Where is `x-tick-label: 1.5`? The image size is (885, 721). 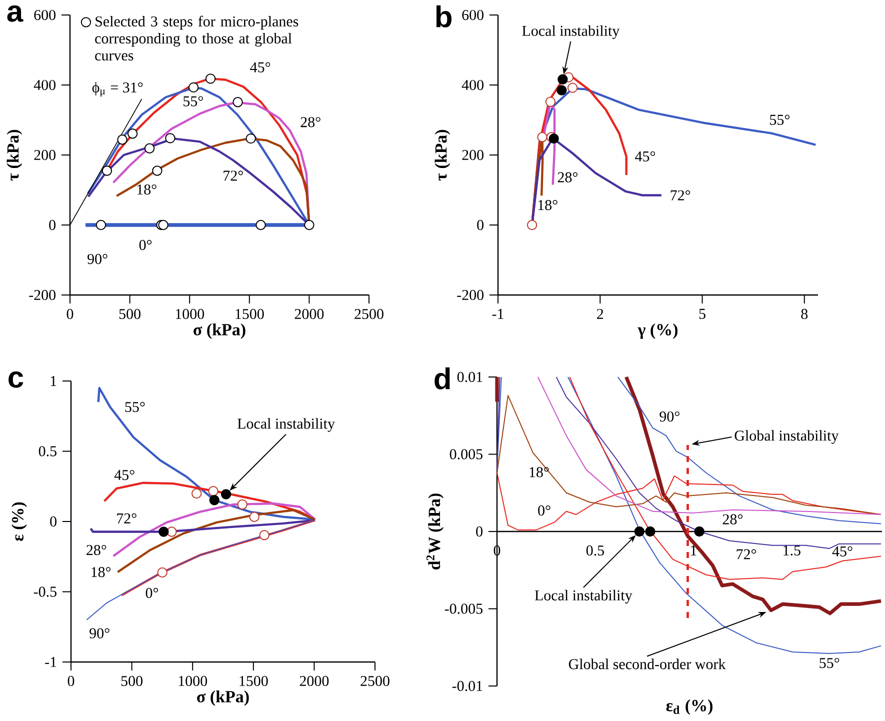 x-tick-label: 1.5 is located at coordinates (792, 550).